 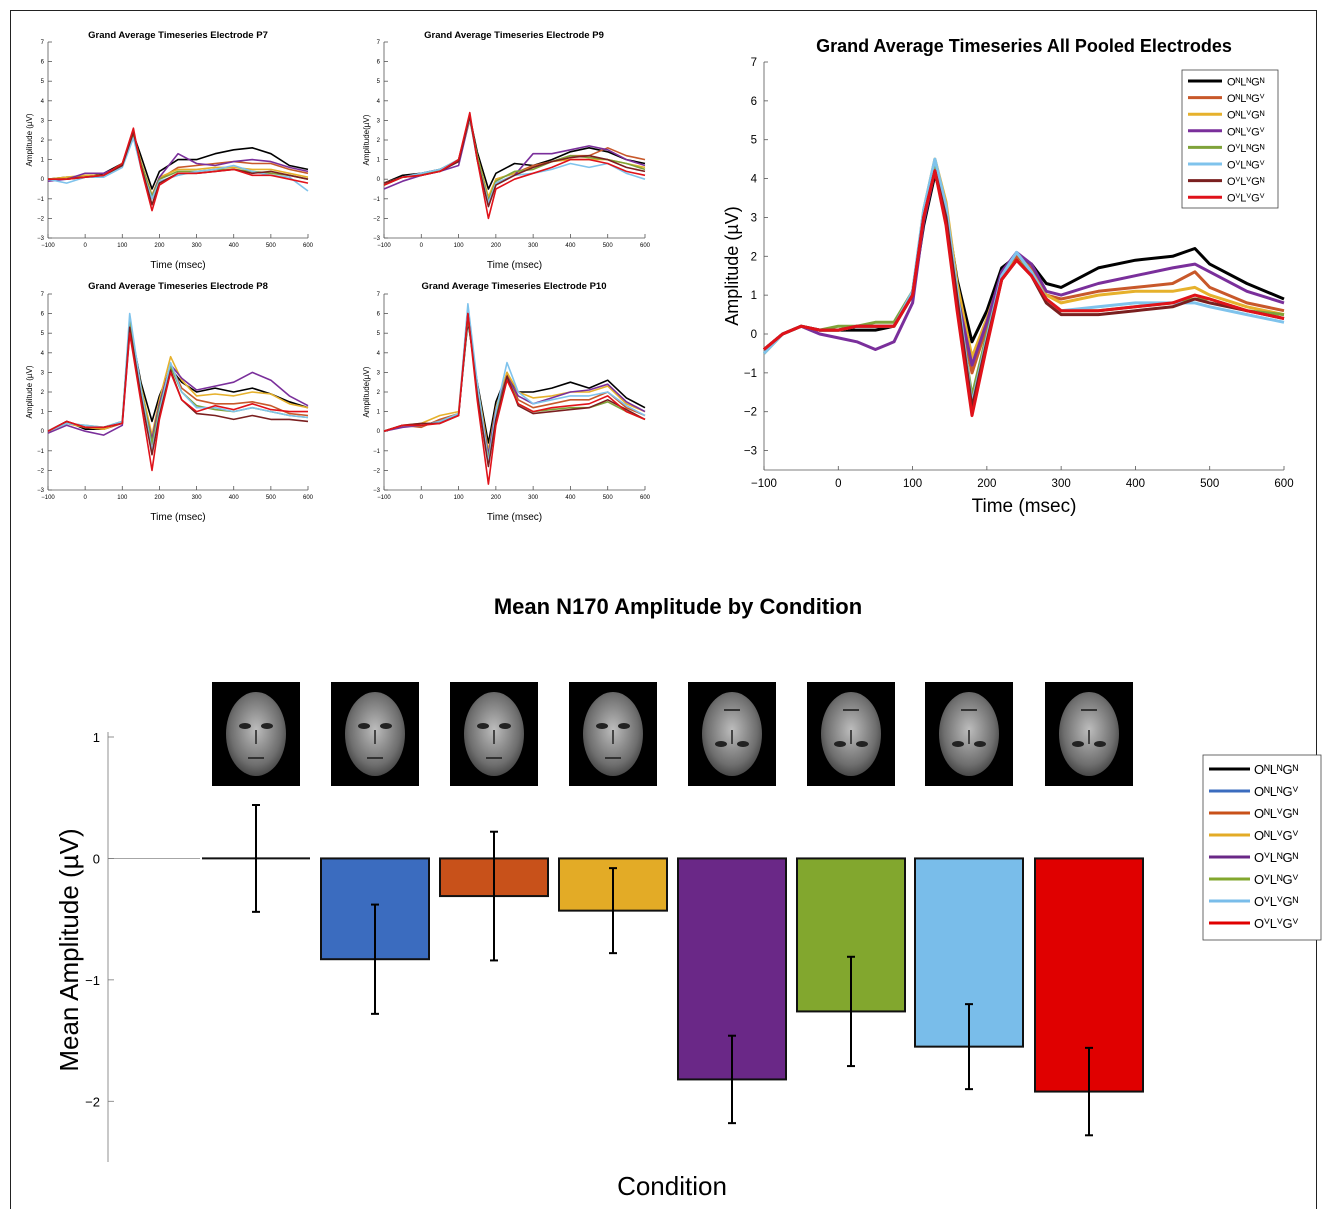 I want to click on y-tick-label: 6, so click(x=379, y=63).